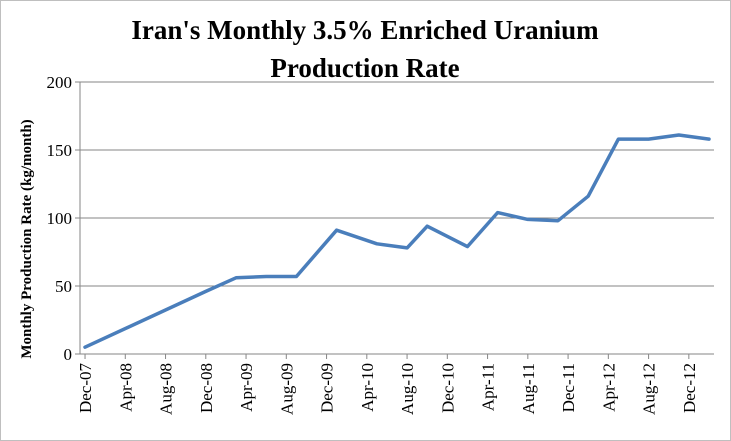  I want to click on y-axis-label: Monthly Production Rate (kg/month), so click(27, 238).